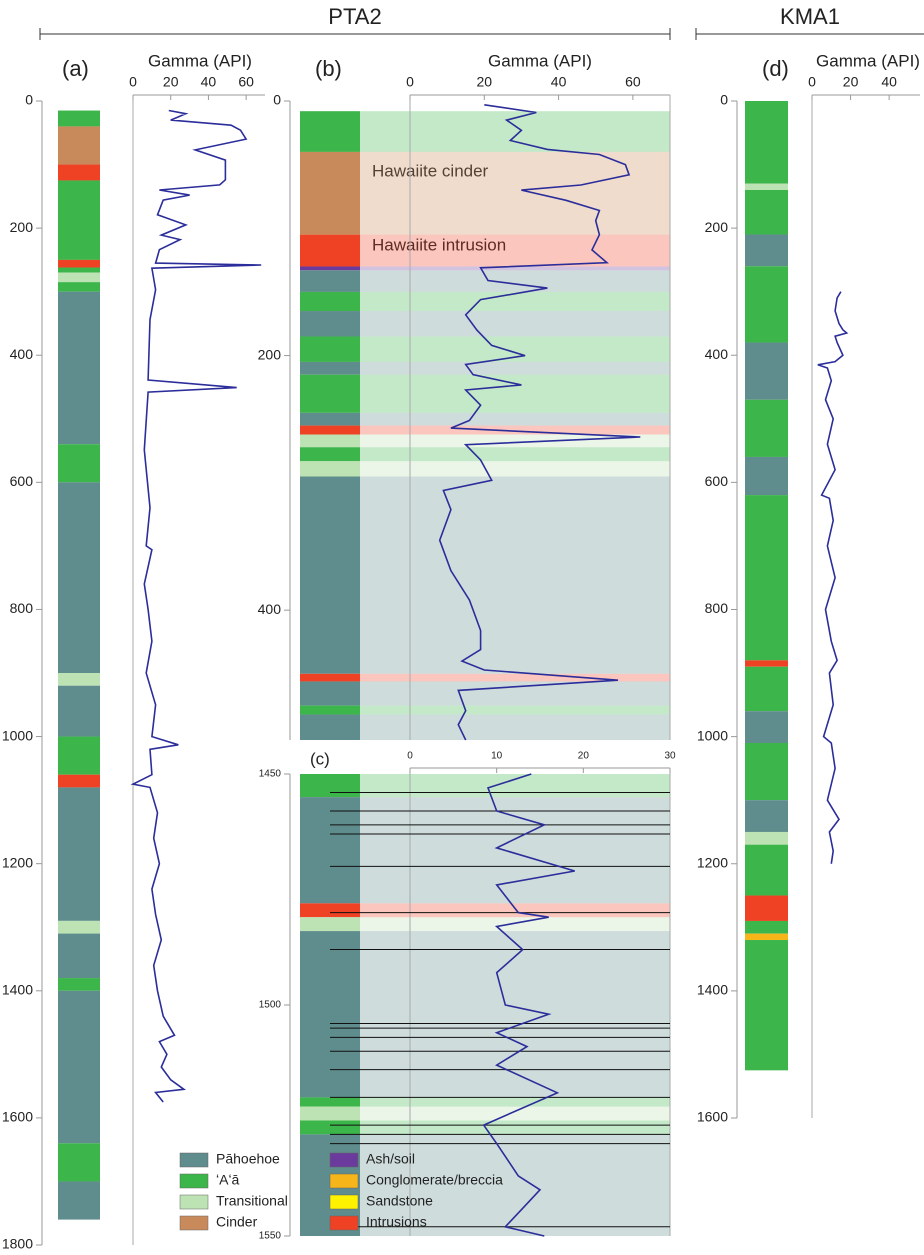  Describe the element at coordinates (270, 354) in the screenshot. I see `y-tick-label: 200` at that location.